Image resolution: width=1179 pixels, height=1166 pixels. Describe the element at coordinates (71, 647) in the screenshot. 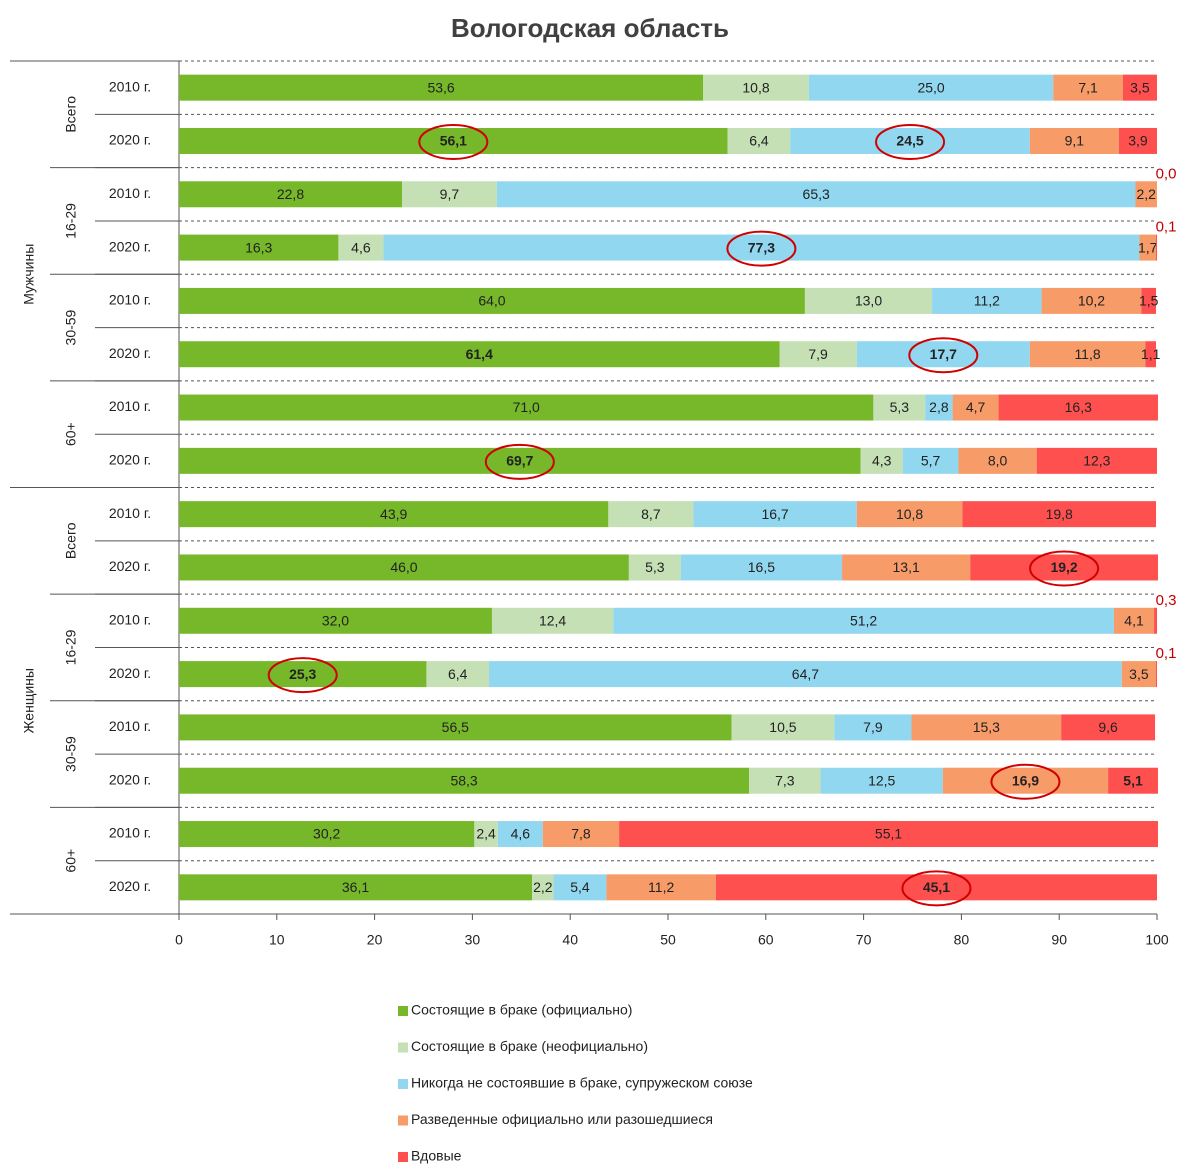

I see `age-group-label: 16-29` at that location.